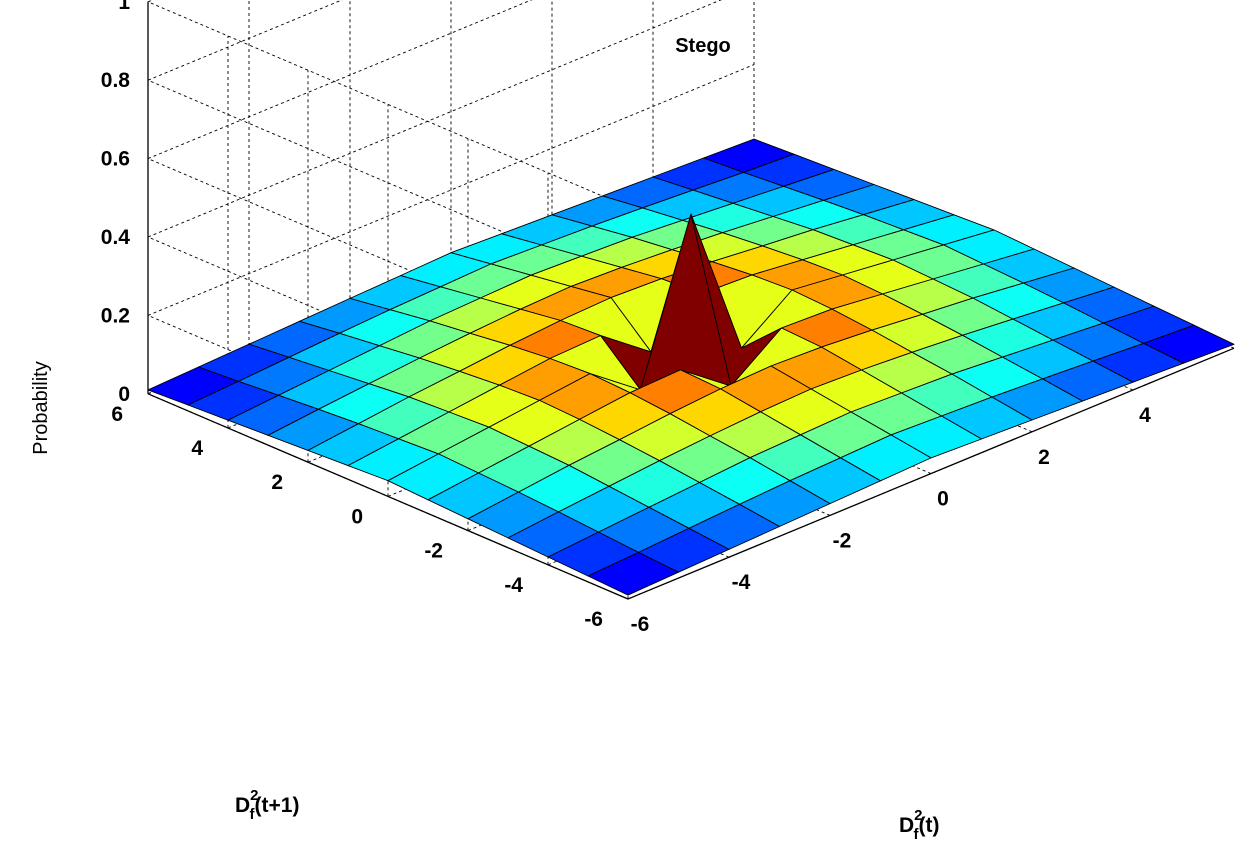 Image resolution: width=1259 pixels, height=850 pixels. Describe the element at coordinates (842, 540) in the screenshot. I see `x-tick-label: -2` at that location.